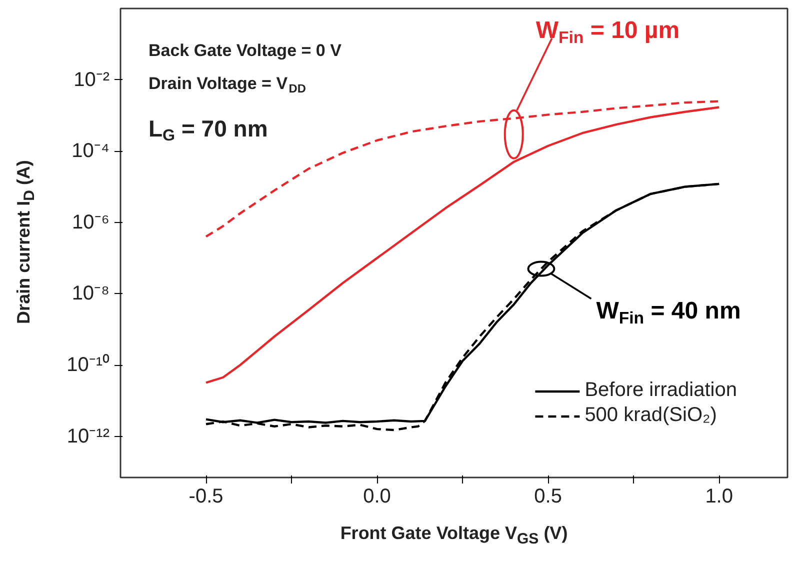 The width and height of the screenshot is (805, 571). What do you see at coordinates (719, 497) in the screenshot?
I see `x-tick-label: 1.0` at bounding box center [719, 497].